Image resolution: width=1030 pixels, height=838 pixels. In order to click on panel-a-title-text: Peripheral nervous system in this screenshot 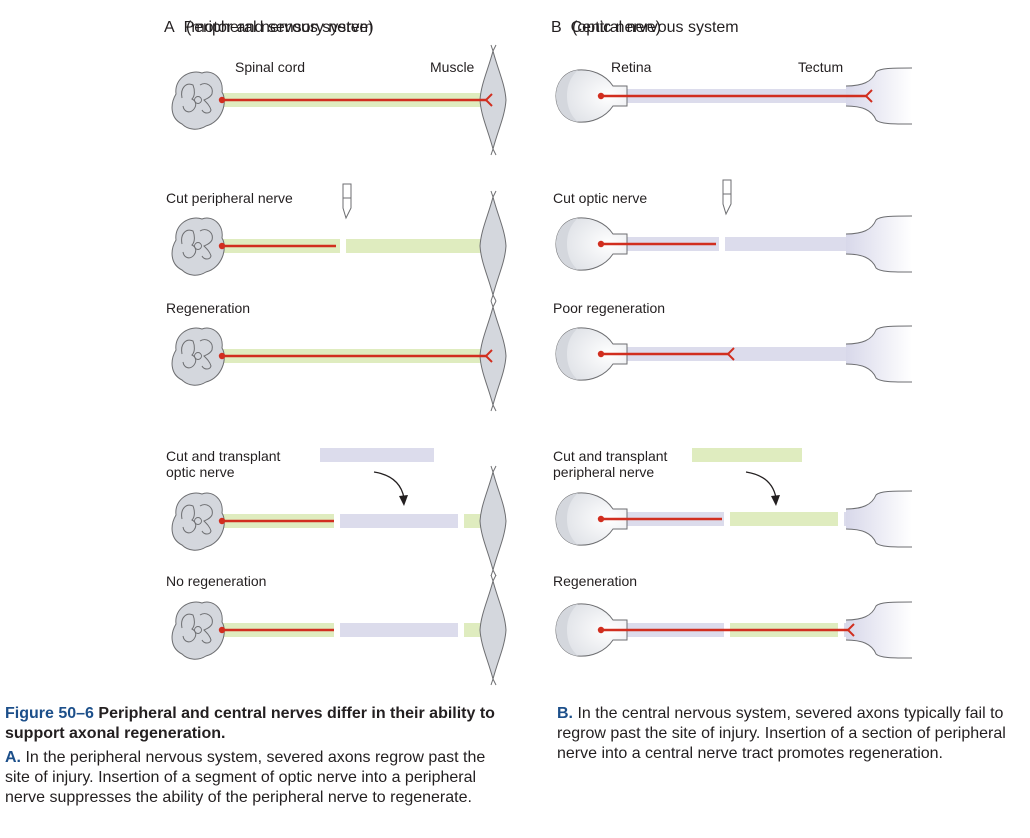, I will do `click(278, 27)`.